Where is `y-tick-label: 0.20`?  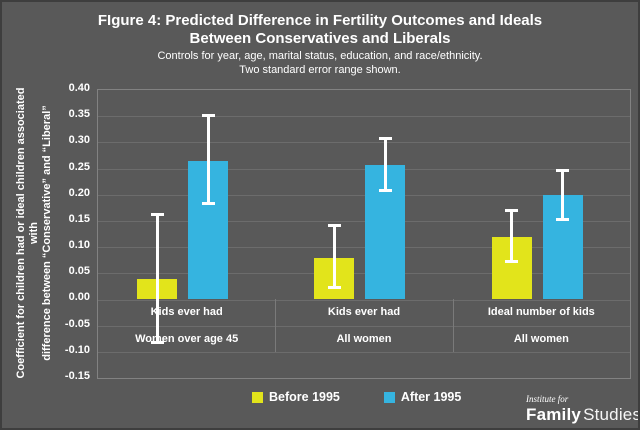 y-tick-label: 0.20 is located at coordinates (79, 192).